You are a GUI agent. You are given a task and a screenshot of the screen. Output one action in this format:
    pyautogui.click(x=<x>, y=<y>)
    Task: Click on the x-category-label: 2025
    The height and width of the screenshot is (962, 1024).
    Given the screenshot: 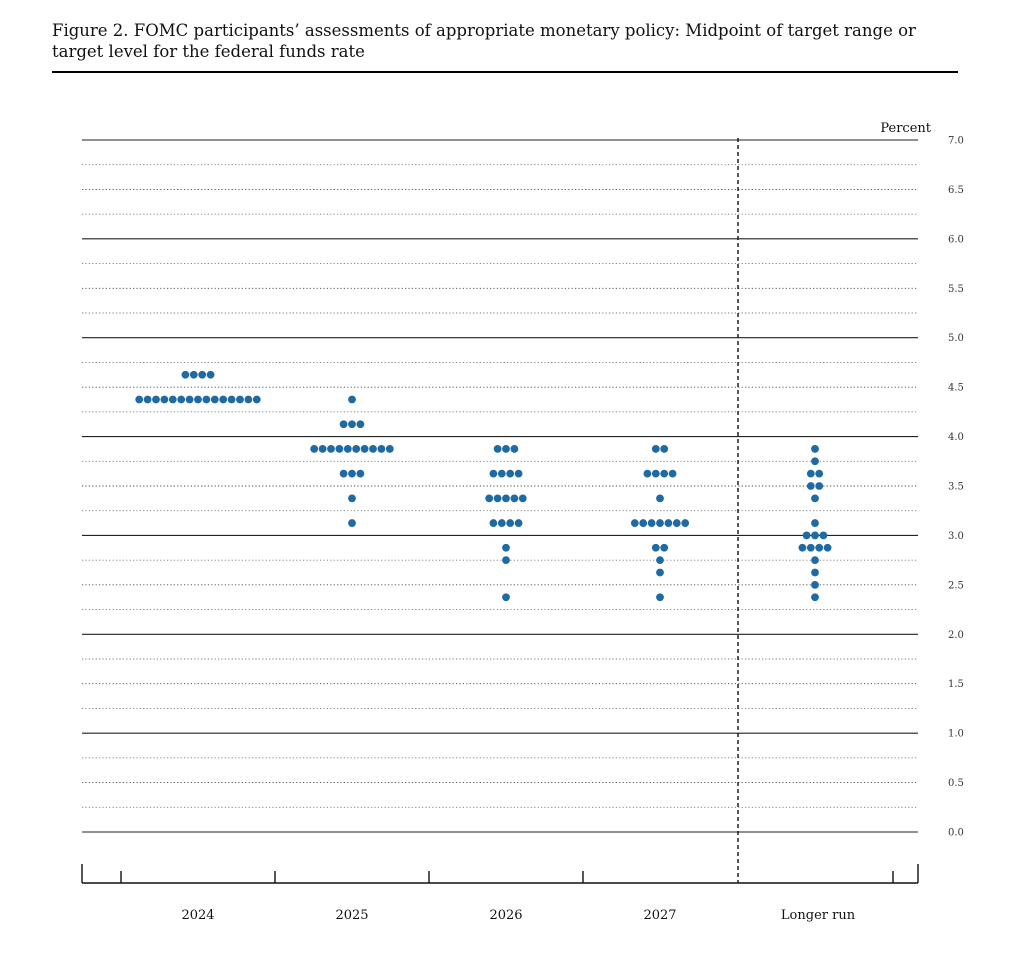 What is the action you would take?
    pyautogui.click(x=351, y=915)
    